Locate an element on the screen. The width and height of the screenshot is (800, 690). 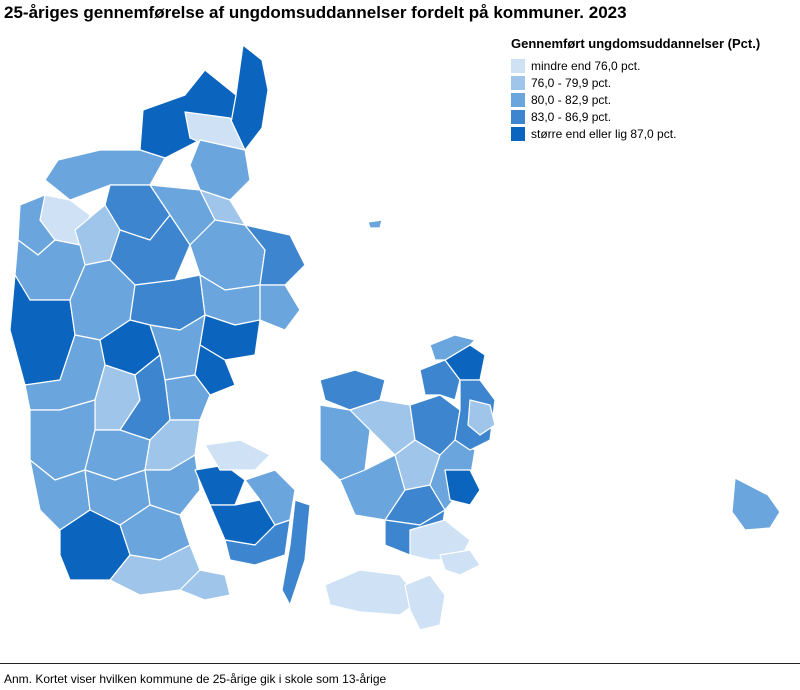
legend-item: mindre end 76,0 pct. is located at coordinates (635, 65).